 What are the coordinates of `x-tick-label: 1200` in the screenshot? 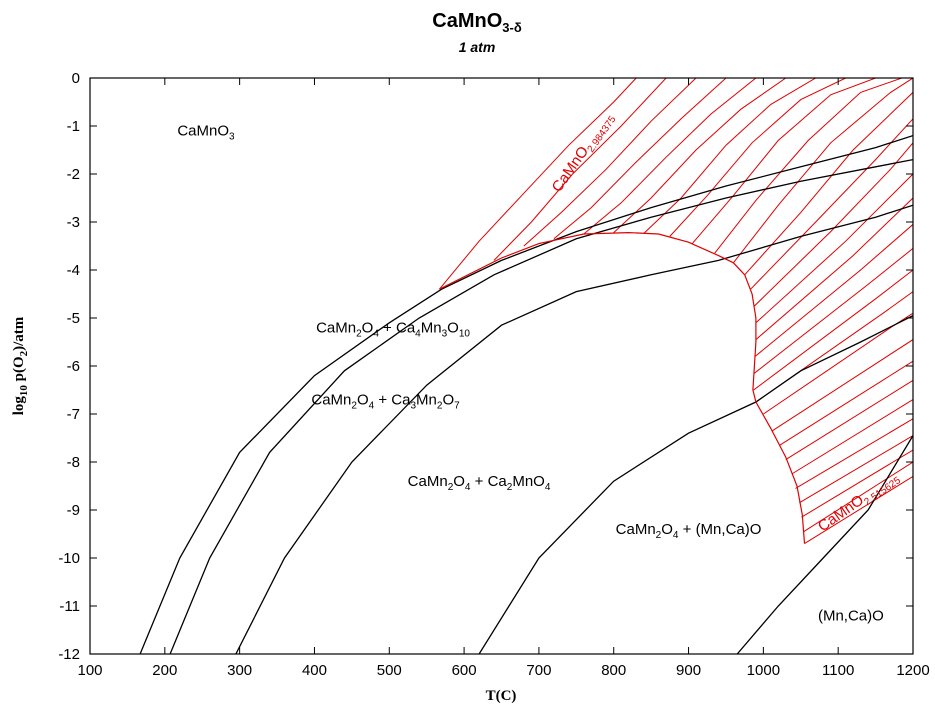 It's located at (912, 670).